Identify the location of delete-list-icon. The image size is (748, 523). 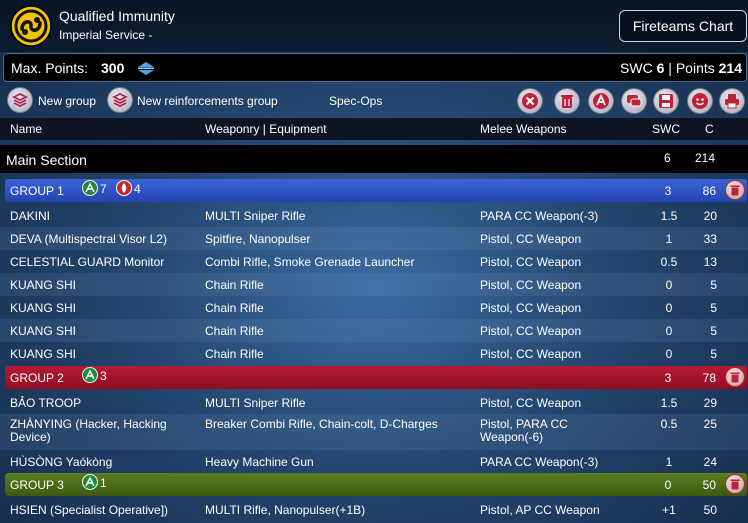
(530, 101).